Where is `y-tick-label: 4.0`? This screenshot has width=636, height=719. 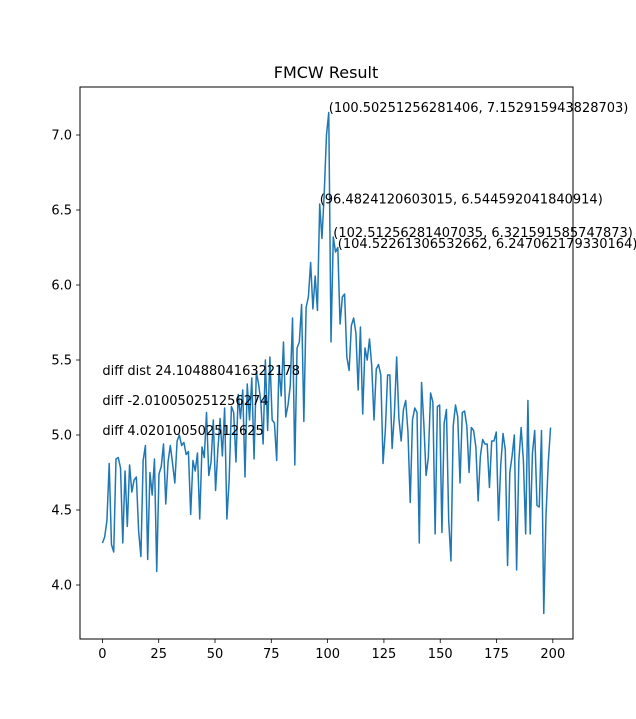
y-tick-label: 4.0 is located at coordinates (61, 586).